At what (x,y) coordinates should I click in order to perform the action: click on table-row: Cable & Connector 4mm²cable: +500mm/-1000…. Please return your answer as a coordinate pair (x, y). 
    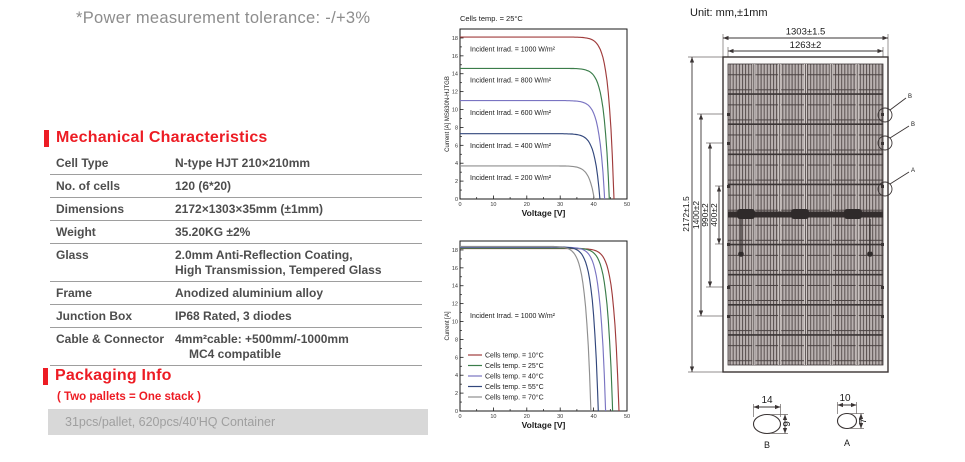
    Looking at the image, I should click on (236, 347).